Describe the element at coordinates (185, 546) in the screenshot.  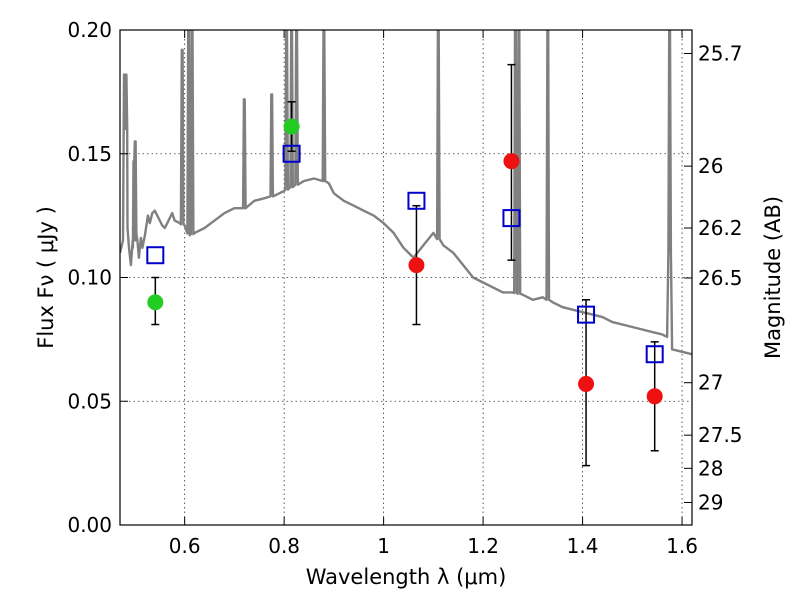
I see `x-tick-label: 0.6` at that location.